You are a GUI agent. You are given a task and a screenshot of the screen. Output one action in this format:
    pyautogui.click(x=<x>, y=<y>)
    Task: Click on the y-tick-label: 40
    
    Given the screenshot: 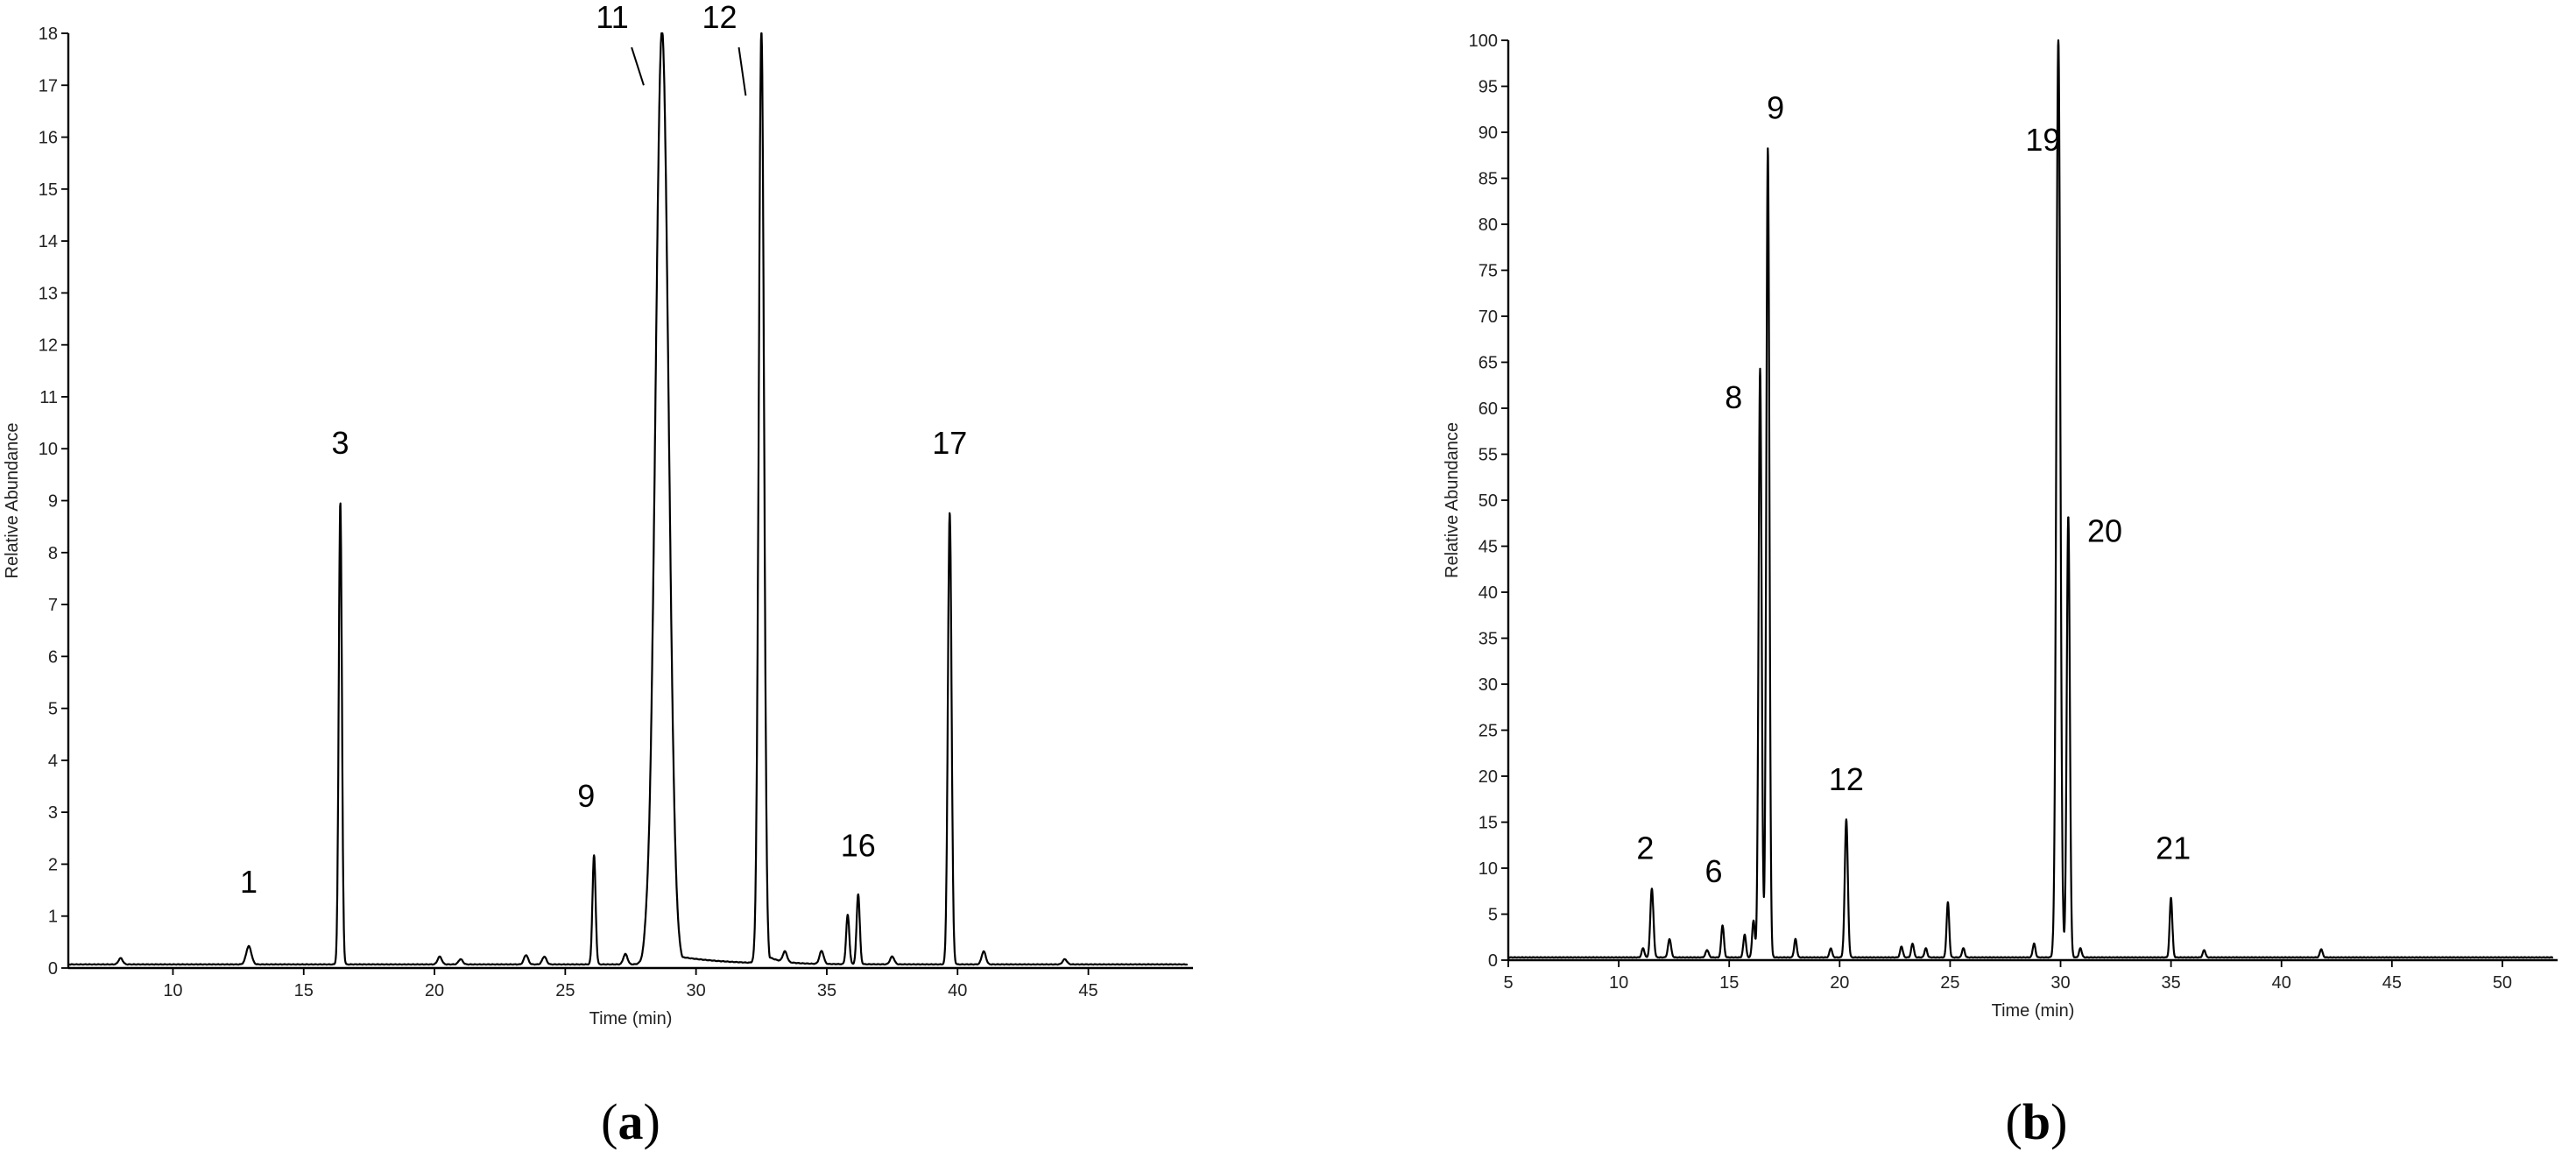 What is the action you would take?
    pyautogui.click(x=1488, y=593)
    